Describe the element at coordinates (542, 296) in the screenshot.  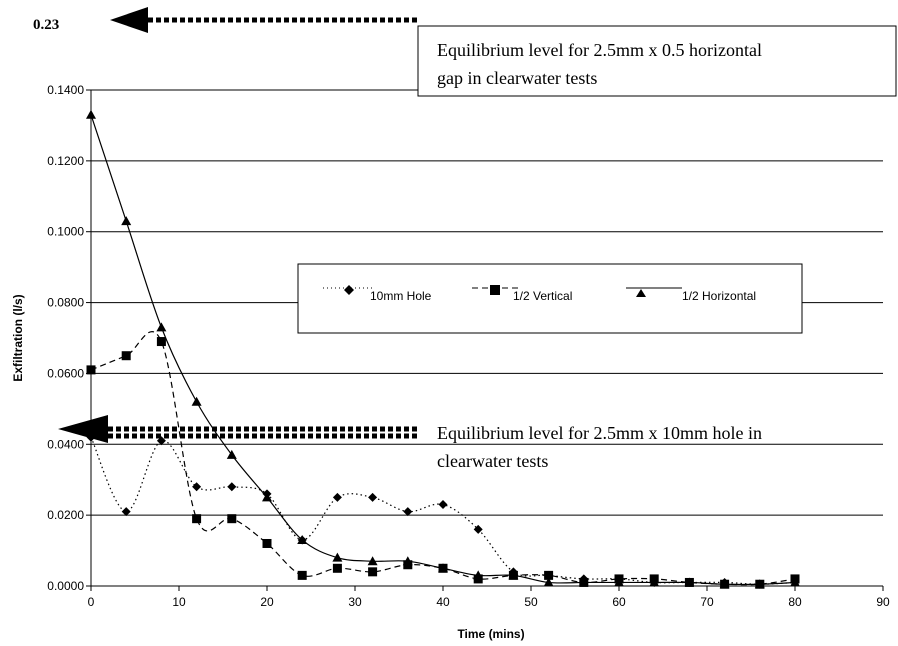
I see `legend-label-vertical: 1/2 Vertical` at that location.